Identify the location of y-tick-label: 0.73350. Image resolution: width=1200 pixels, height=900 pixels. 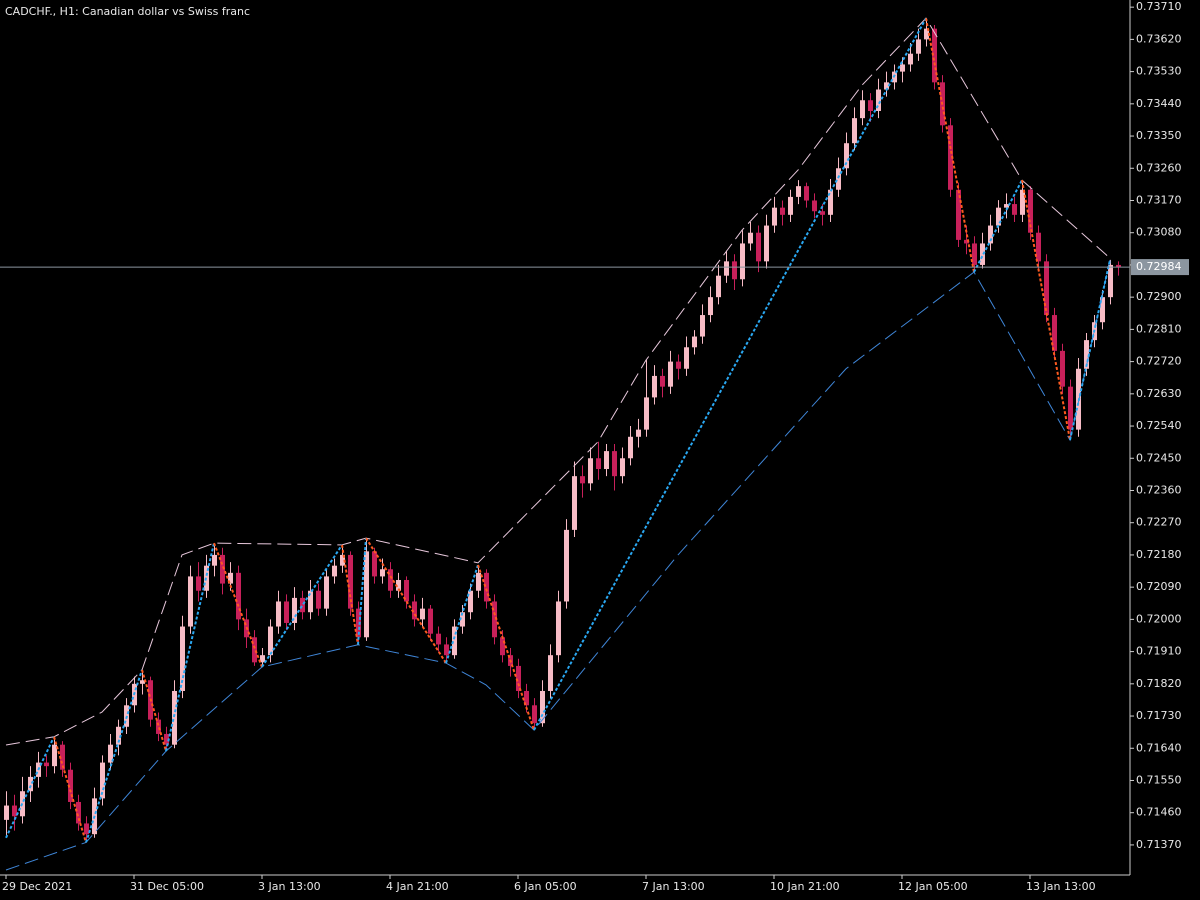
(1159, 135).